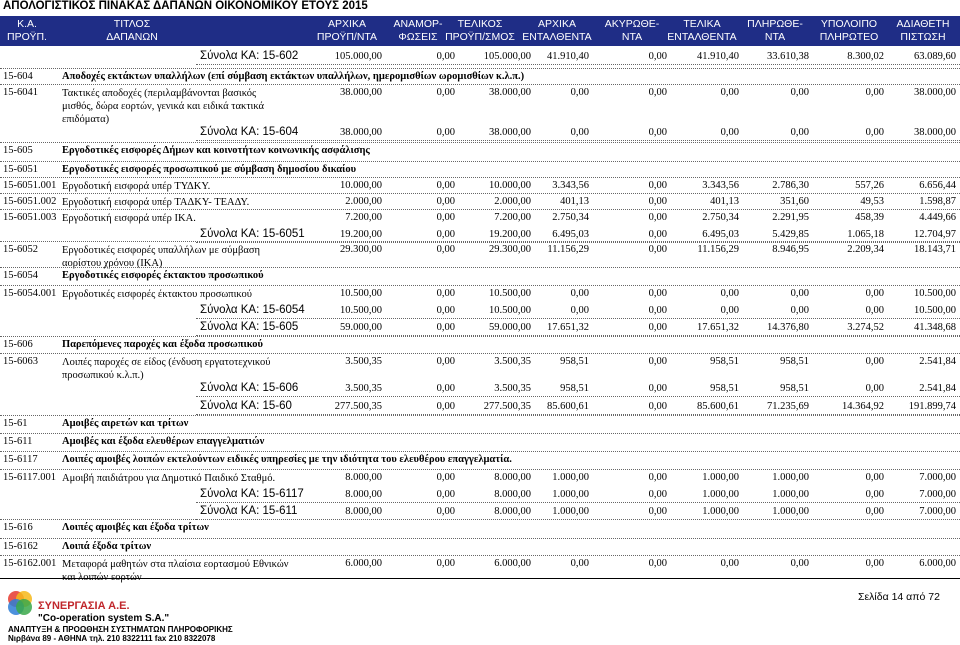 Image resolution: width=960 pixels, height=645 pixels. What do you see at coordinates (246, 406) in the screenshot?
I see `subtotal-label: Σύνολα ΚΑ: 15-60` at bounding box center [246, 406].